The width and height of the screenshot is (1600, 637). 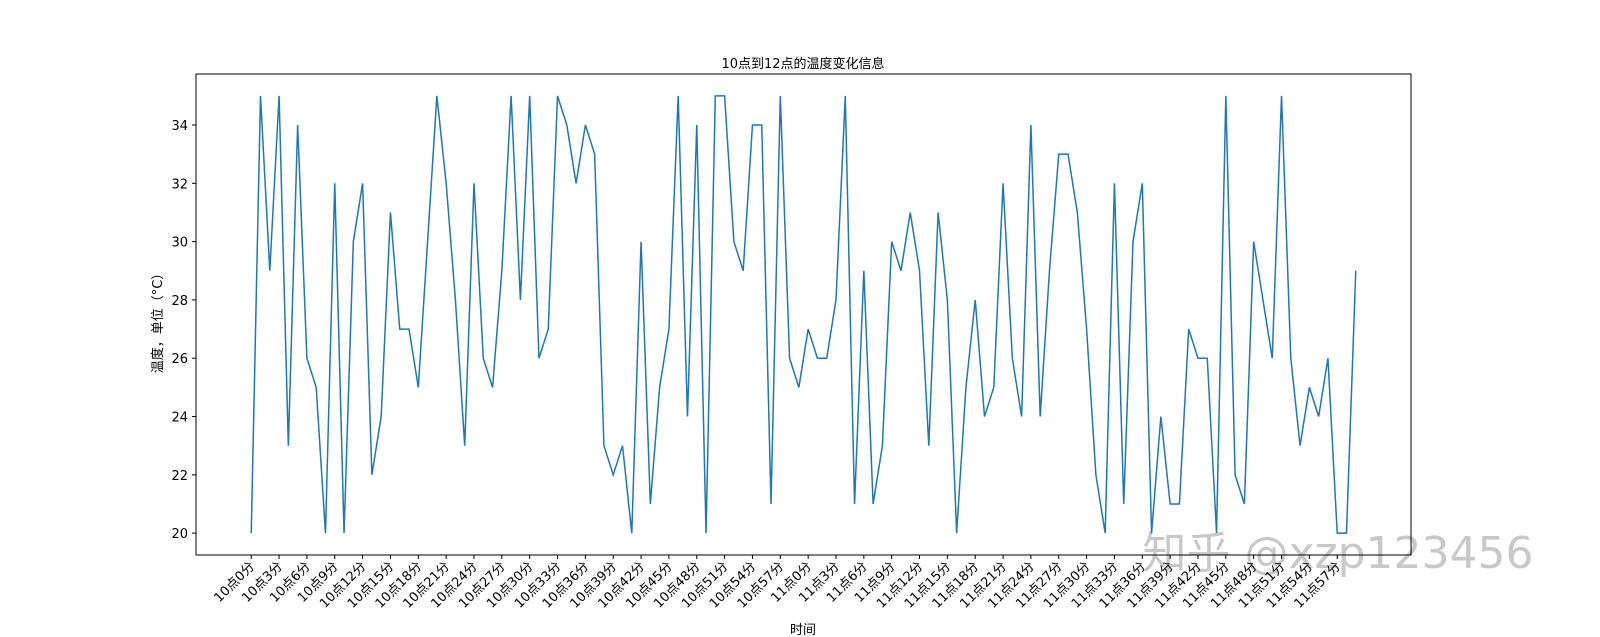 What do you see at coordinates (179, 359) in the screenshot?
I see `y-tick-label: 26` at bounding box center [179, 359].